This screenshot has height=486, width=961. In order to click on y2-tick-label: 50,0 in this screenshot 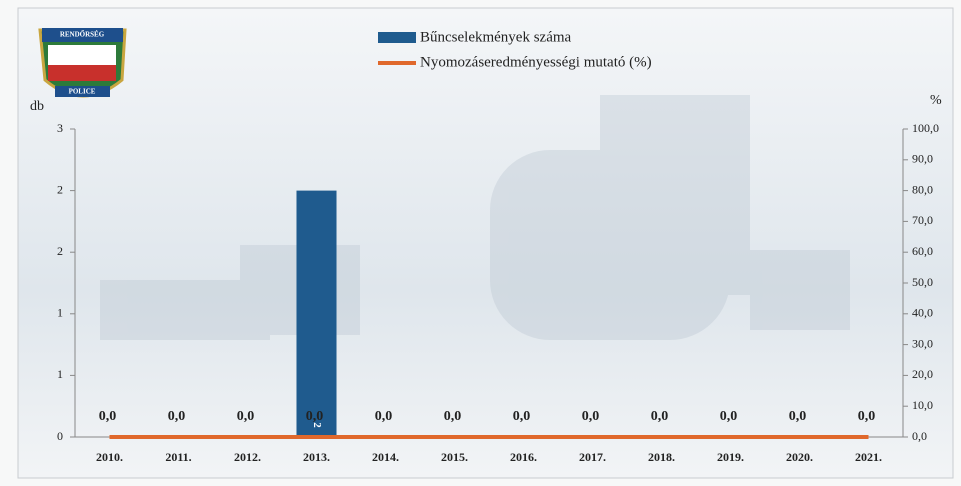, I will do `click(922, 282)`.